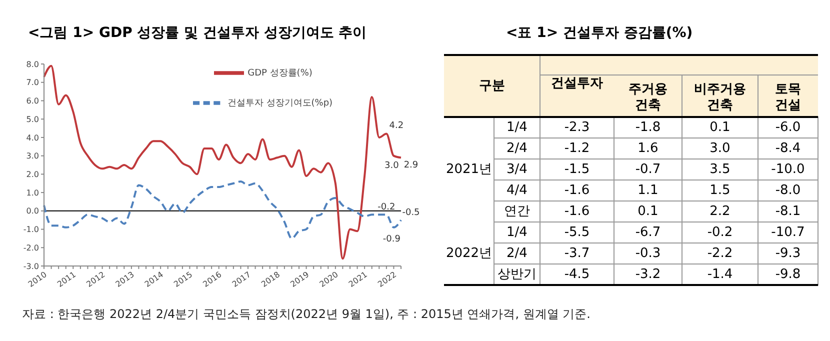 This screenshot has height=341, width=830. I want to click on y-tick-label: 상반기, so click(517, 274).